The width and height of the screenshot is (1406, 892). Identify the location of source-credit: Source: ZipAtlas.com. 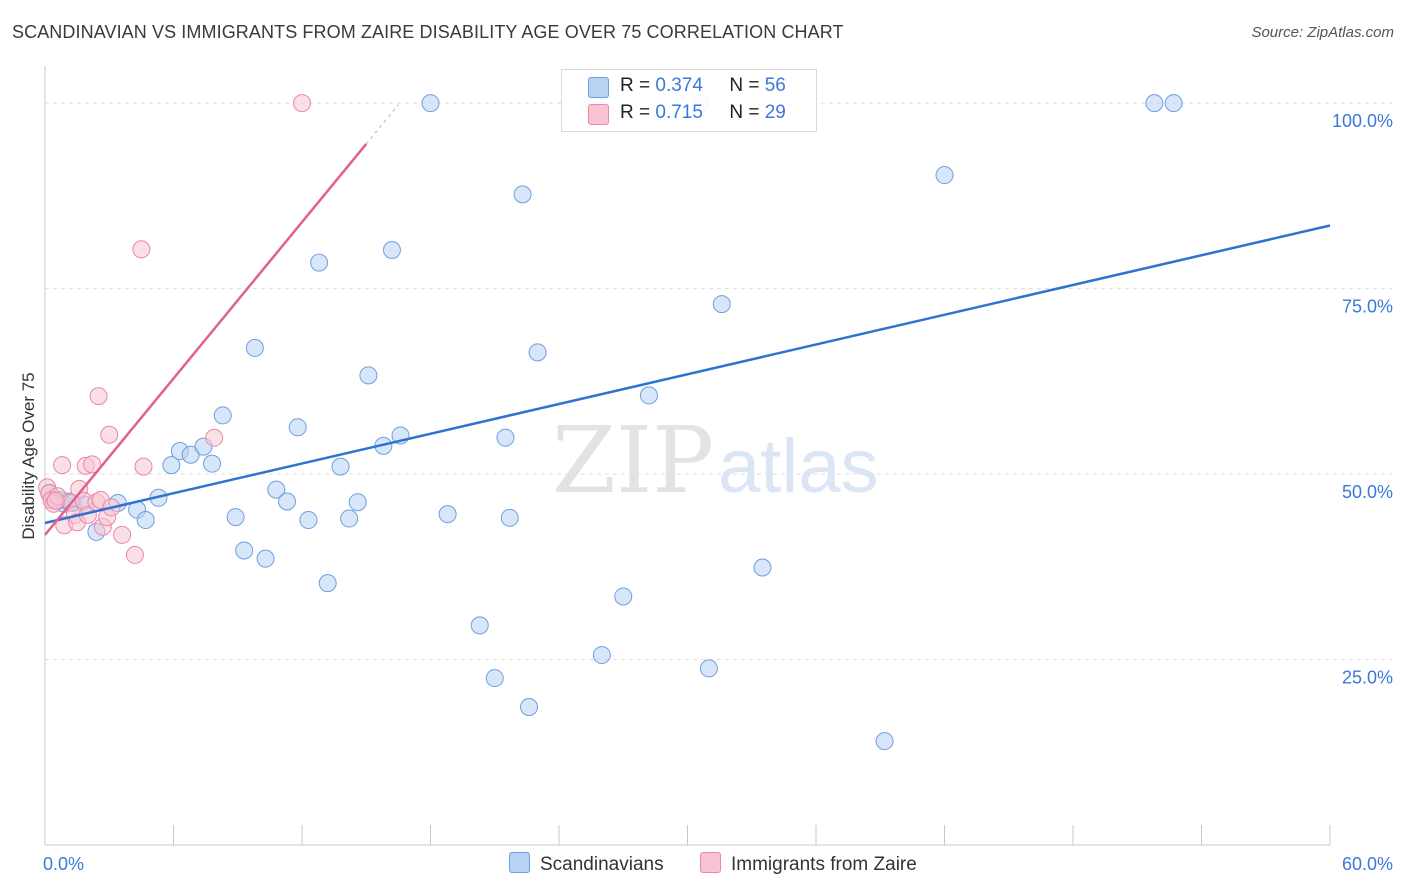
(1322, 32).